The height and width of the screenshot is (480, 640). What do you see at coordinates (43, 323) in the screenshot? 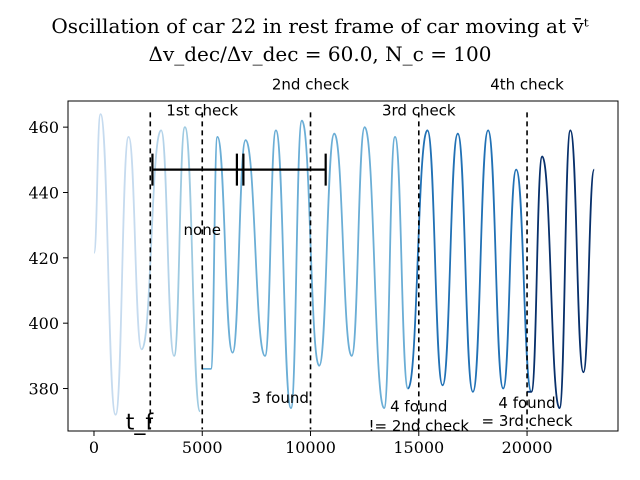
I see `y-tick-label-1: 400` at bounding box center [43, 323].